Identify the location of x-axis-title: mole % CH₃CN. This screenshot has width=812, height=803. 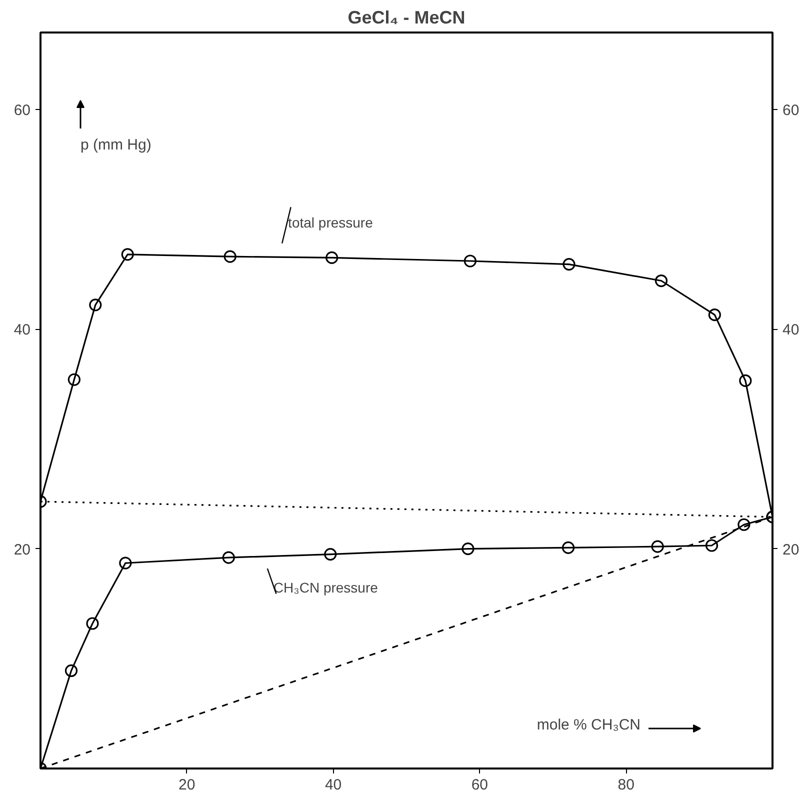
(588, 725).